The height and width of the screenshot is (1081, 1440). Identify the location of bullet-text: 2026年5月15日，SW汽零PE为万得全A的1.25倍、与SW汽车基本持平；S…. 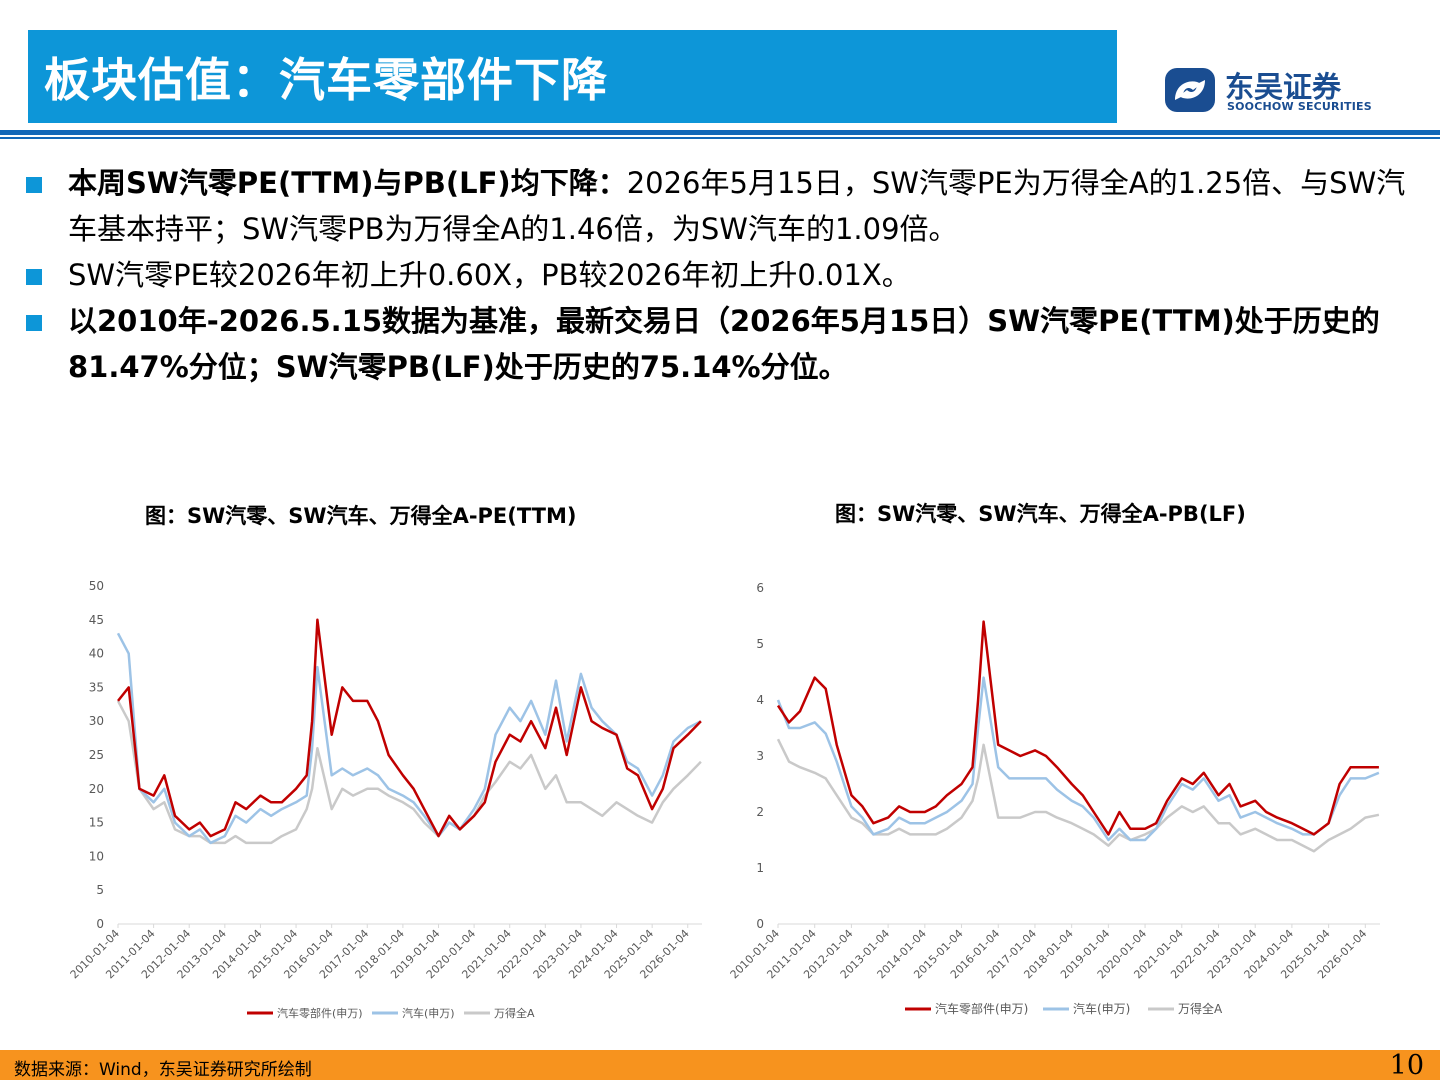
(737, 206).